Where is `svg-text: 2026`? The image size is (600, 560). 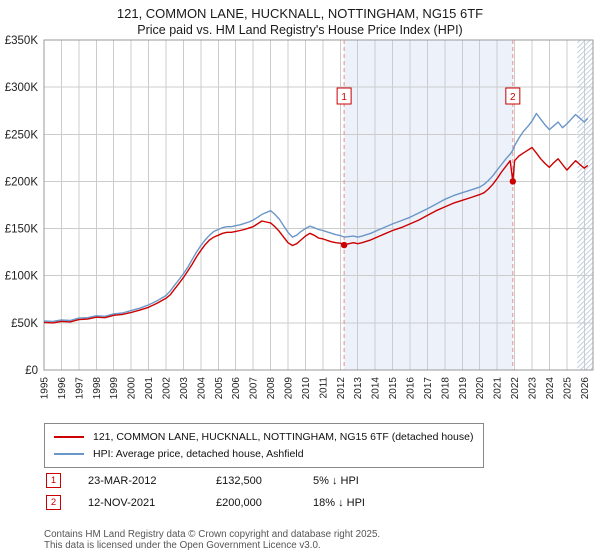 svg-text: 2026 is located at coordinates (585, 388).